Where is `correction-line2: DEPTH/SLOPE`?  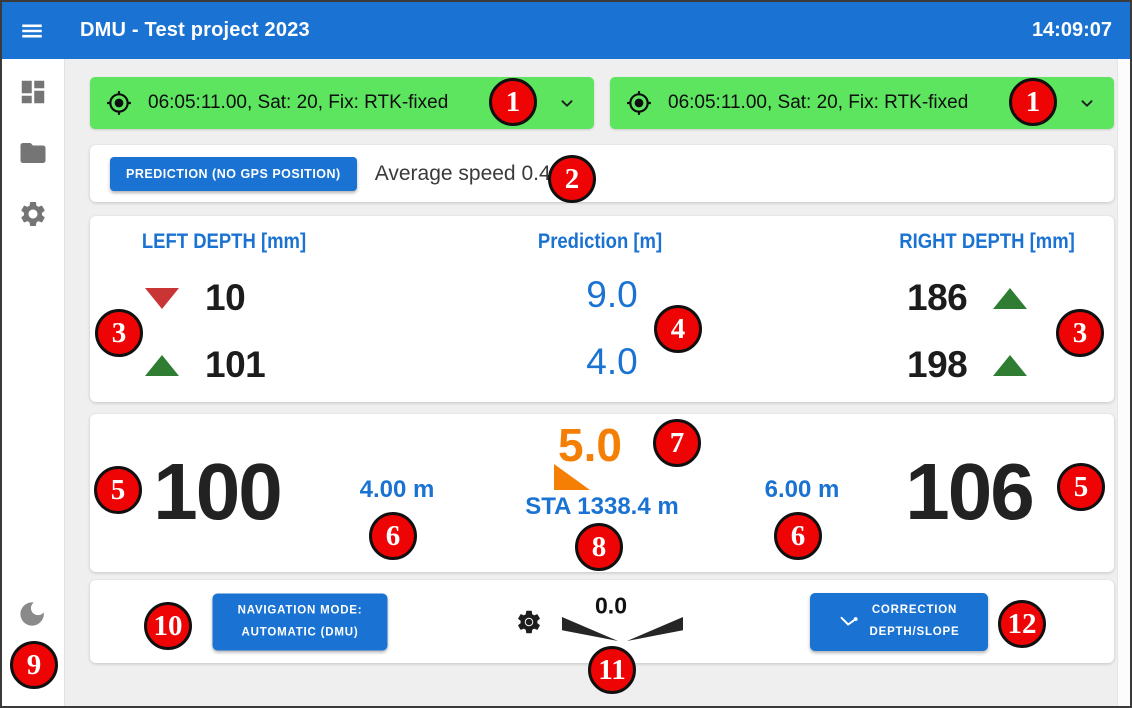 correction-line2: DEPTH/SLOPE is located at coordinates (914, 632).